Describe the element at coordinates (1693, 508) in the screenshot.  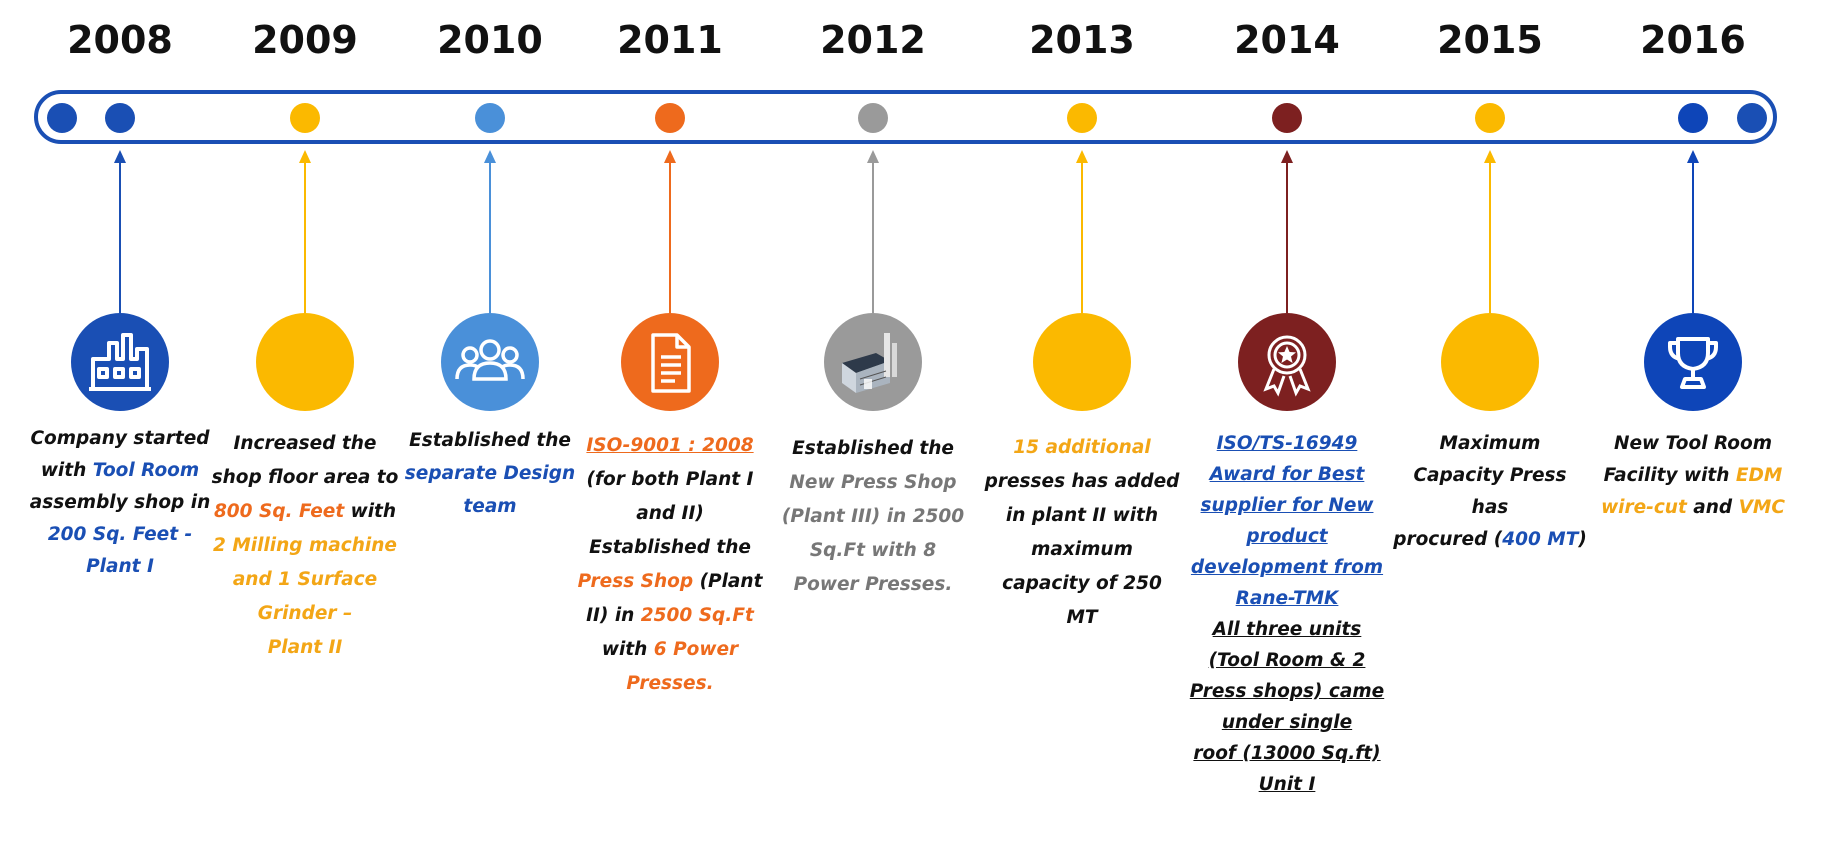
I see `description-line: wire-cut and VMC` at that location.